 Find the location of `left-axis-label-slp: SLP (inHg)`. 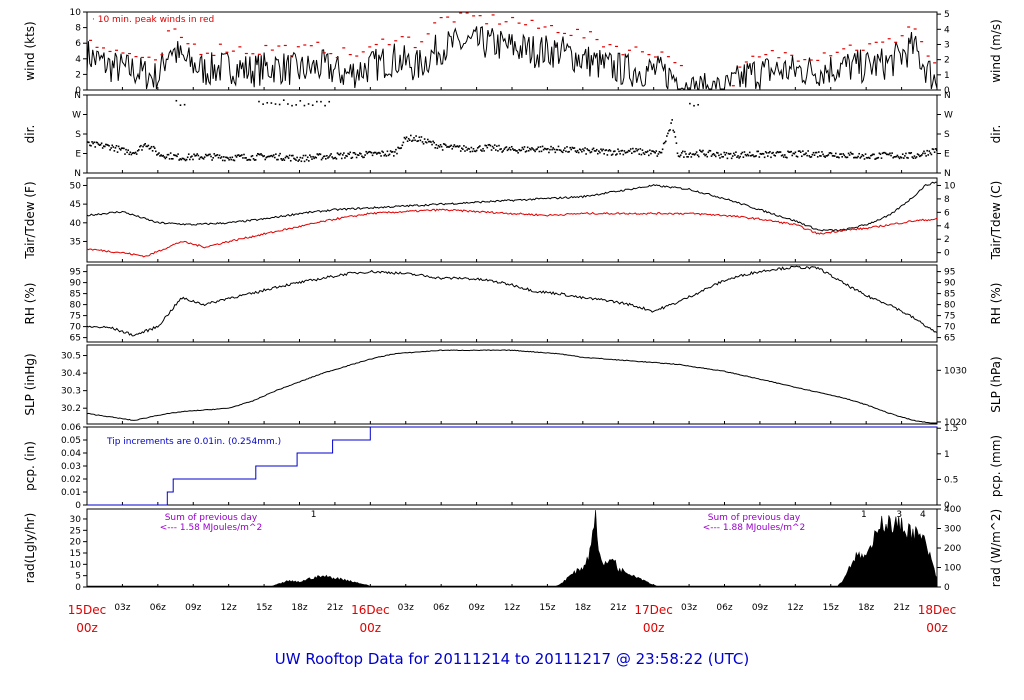

left-axis-label-slp: SLP (inHg) is located at coordinates (30, 384).